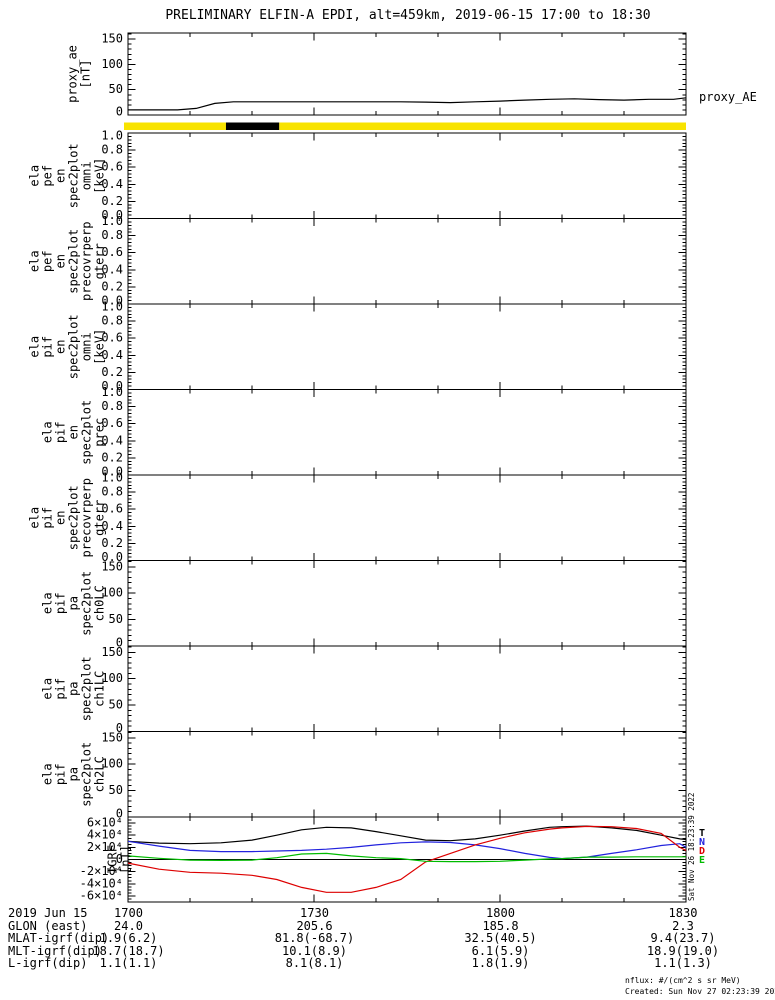 Image resolution: width=775 pixels, height=1000 pixels. What do you see at coordinates (128, 925) in the screenshot?
I see `bottom-axis-value: 24.0` at bounding box center [128, 925].